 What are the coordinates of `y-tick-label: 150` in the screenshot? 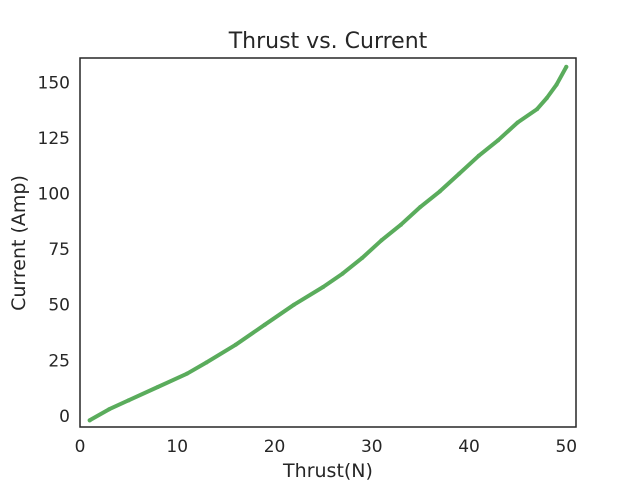 It's located at (54, 83).